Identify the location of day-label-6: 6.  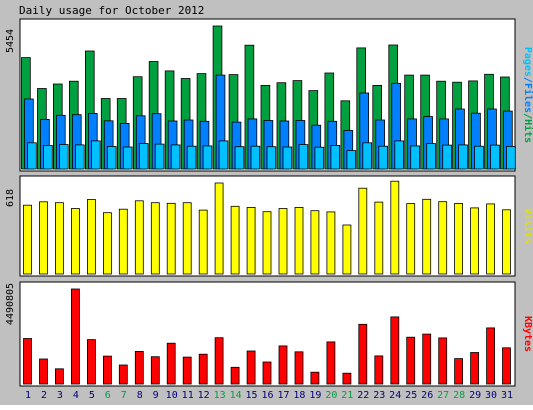
(108, 395).